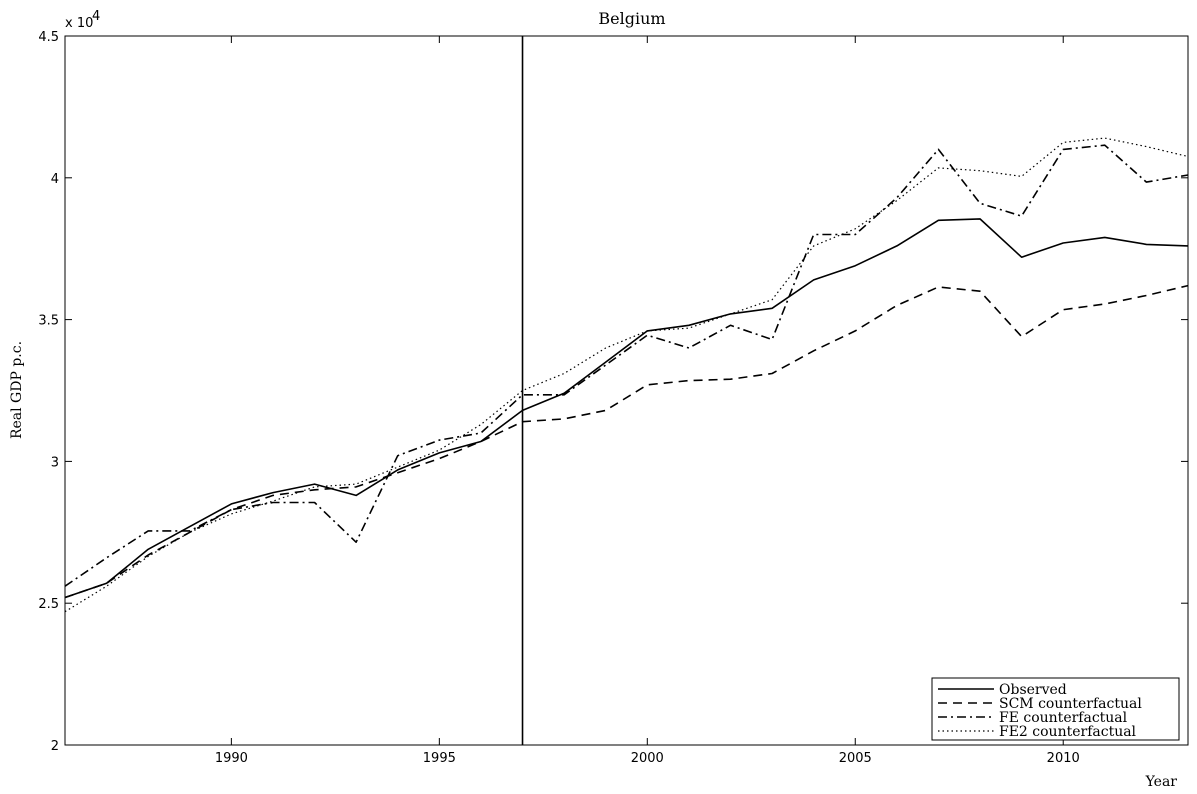 The image size is (1197, 794). Describe the element at coordinates (55, 179) in the screenshot. I see `y-tick-label: 4` at that location.